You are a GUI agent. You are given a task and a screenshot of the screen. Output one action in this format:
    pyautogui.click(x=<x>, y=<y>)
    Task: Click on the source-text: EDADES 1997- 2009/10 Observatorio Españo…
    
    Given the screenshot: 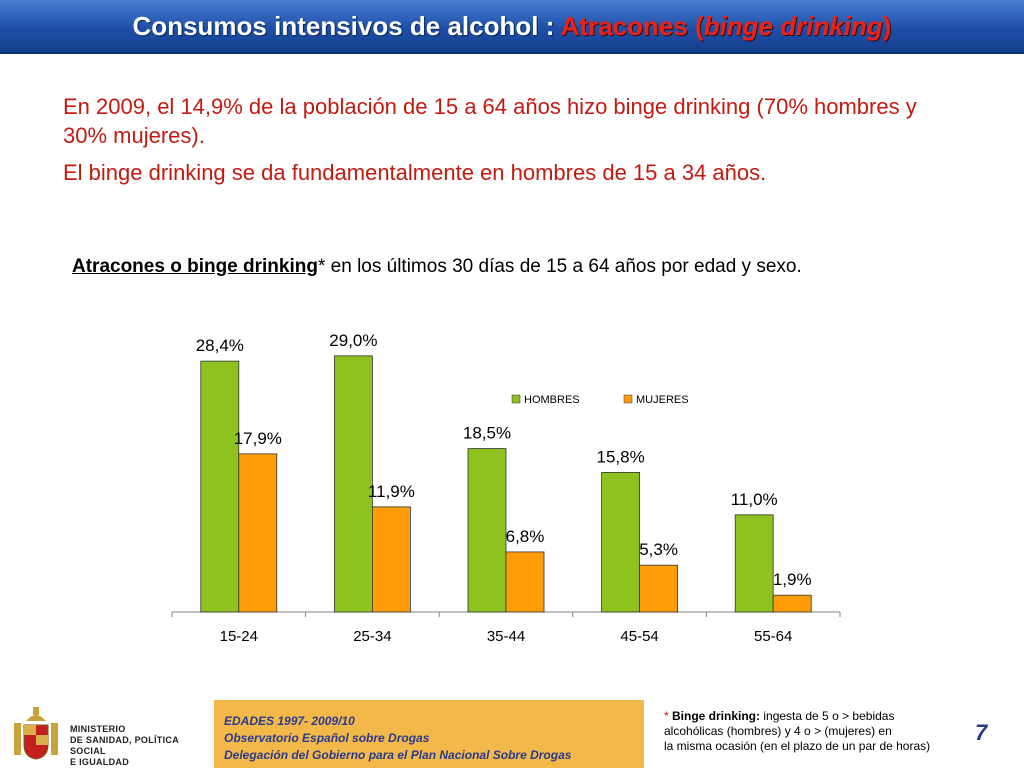 What is the action you would take?
    pyautogui.click(x=397, y=738)
    